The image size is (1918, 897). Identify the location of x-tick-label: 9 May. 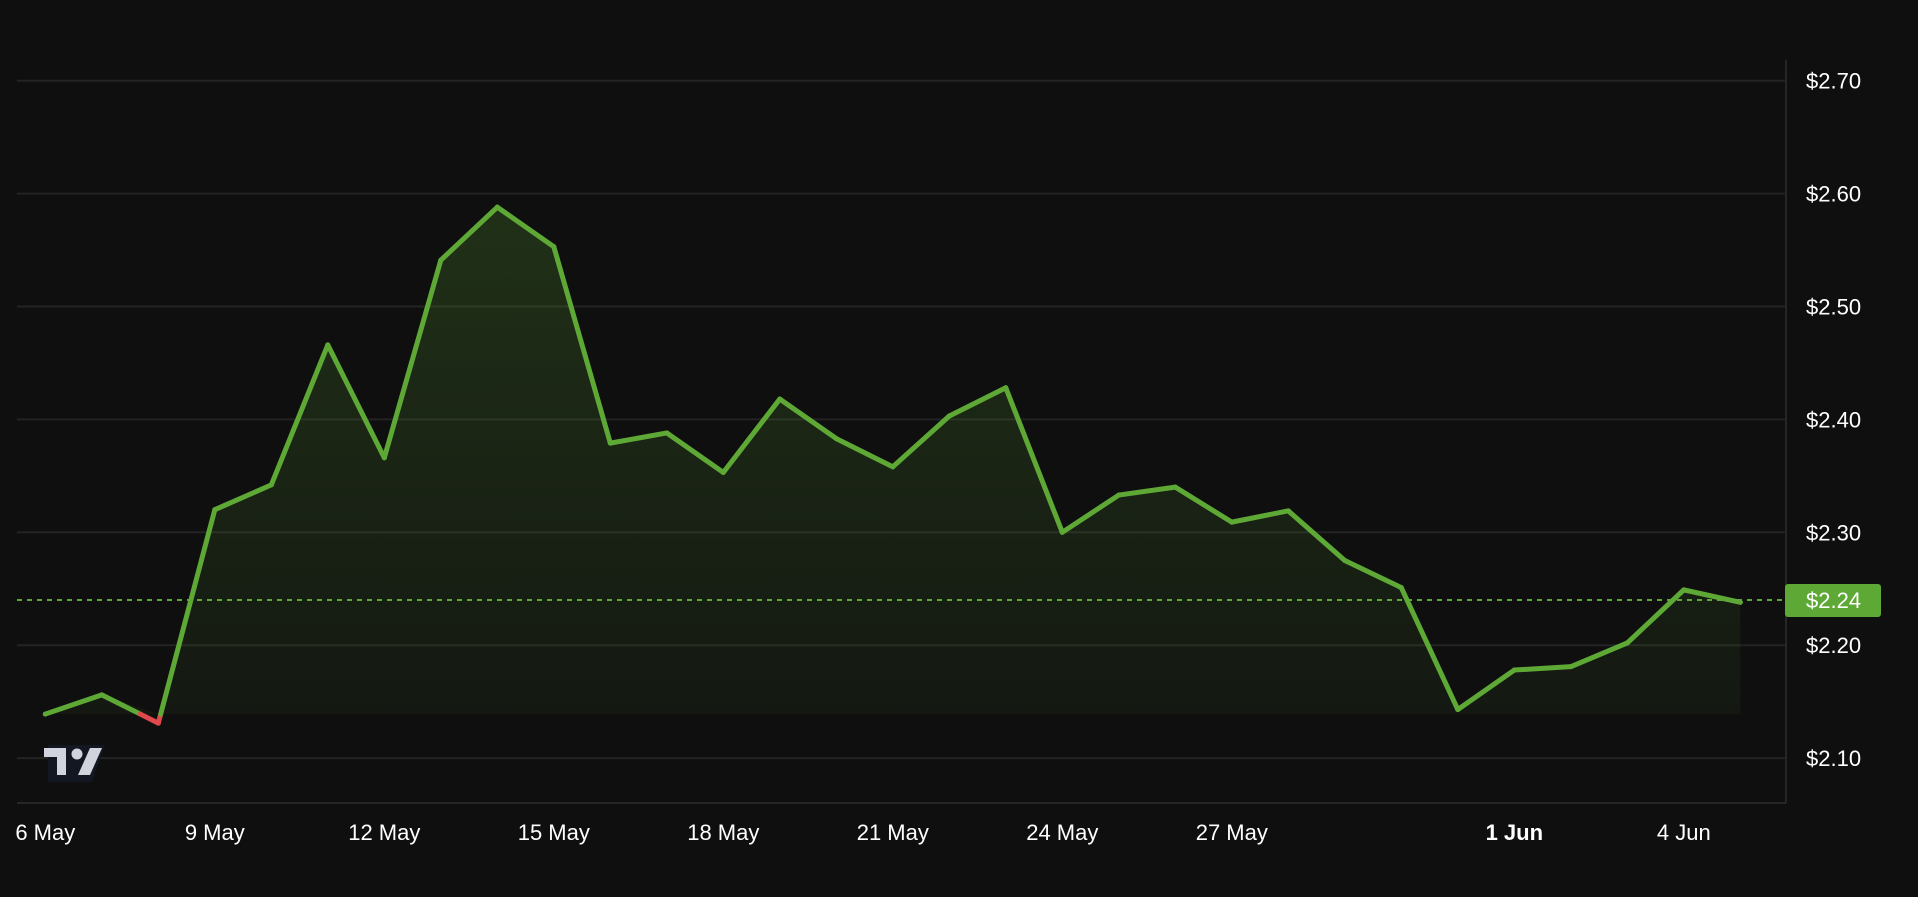
(215, 832).